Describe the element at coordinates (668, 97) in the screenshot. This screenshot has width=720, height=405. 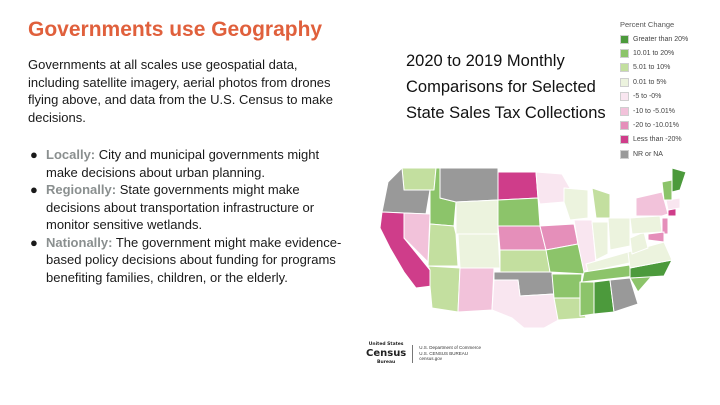
I see `legend-item: -5 to -0%` at that location.